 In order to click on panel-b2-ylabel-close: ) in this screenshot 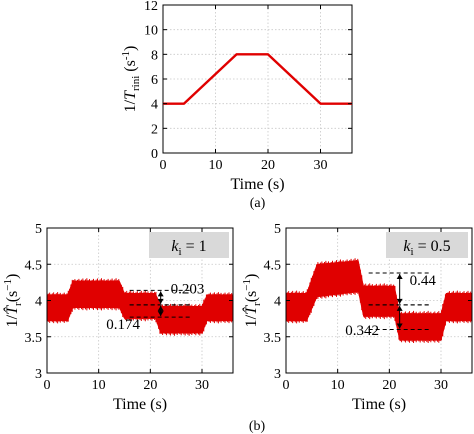, I will do `click(251, 276)`.